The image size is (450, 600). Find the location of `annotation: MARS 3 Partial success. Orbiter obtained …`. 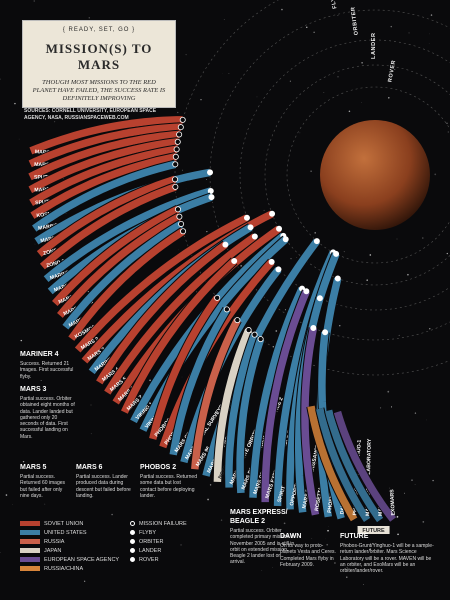

annotation: MARS 3 Partial success. Orbiter obtained … is located at coordinates (48, 412).